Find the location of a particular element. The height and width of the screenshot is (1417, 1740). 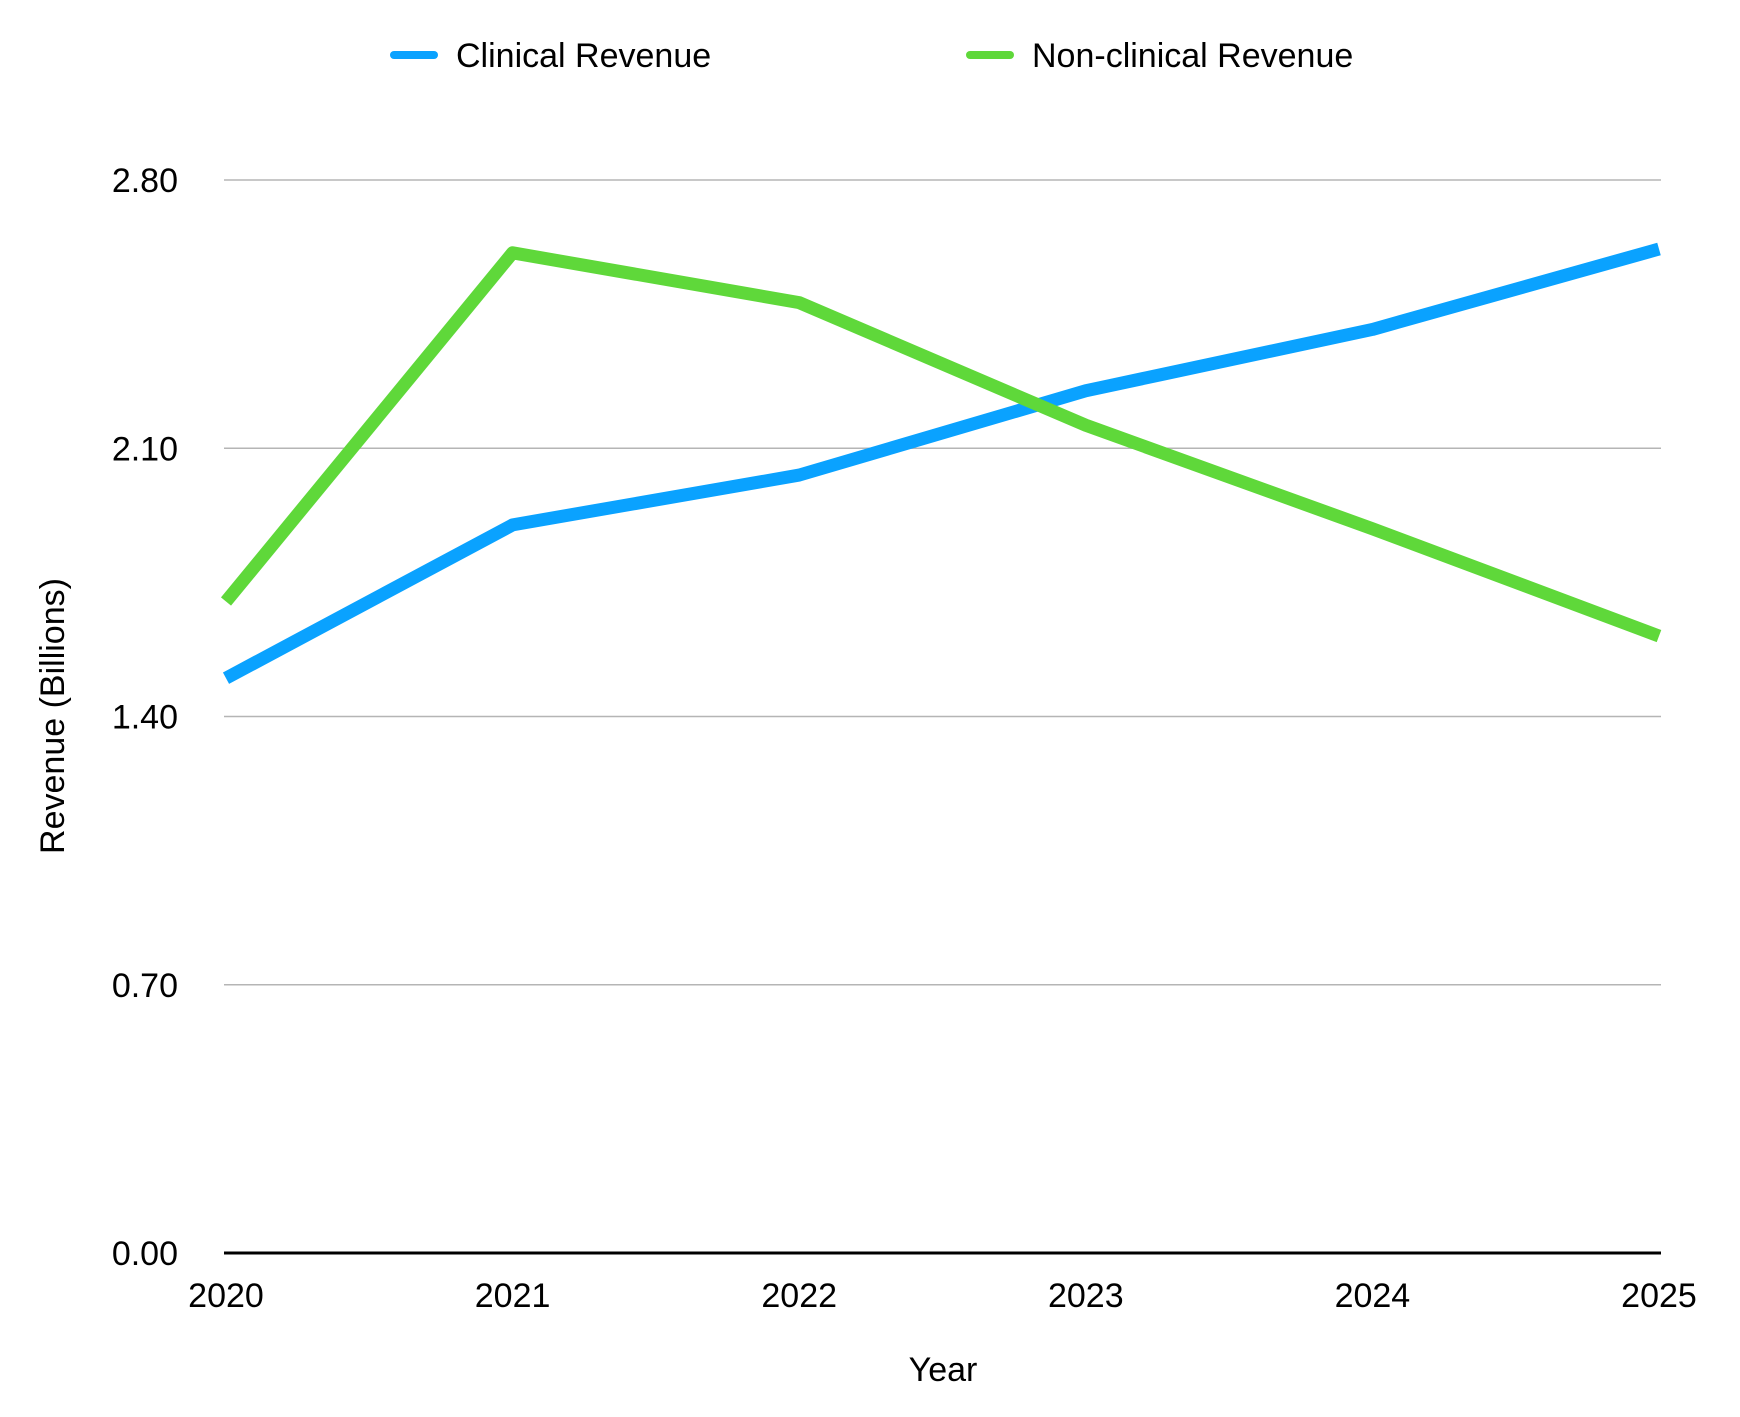

y-axis-ticks: 0.00 0.70 1.40 2.10 2.80 is located at coordinates (145, 717).